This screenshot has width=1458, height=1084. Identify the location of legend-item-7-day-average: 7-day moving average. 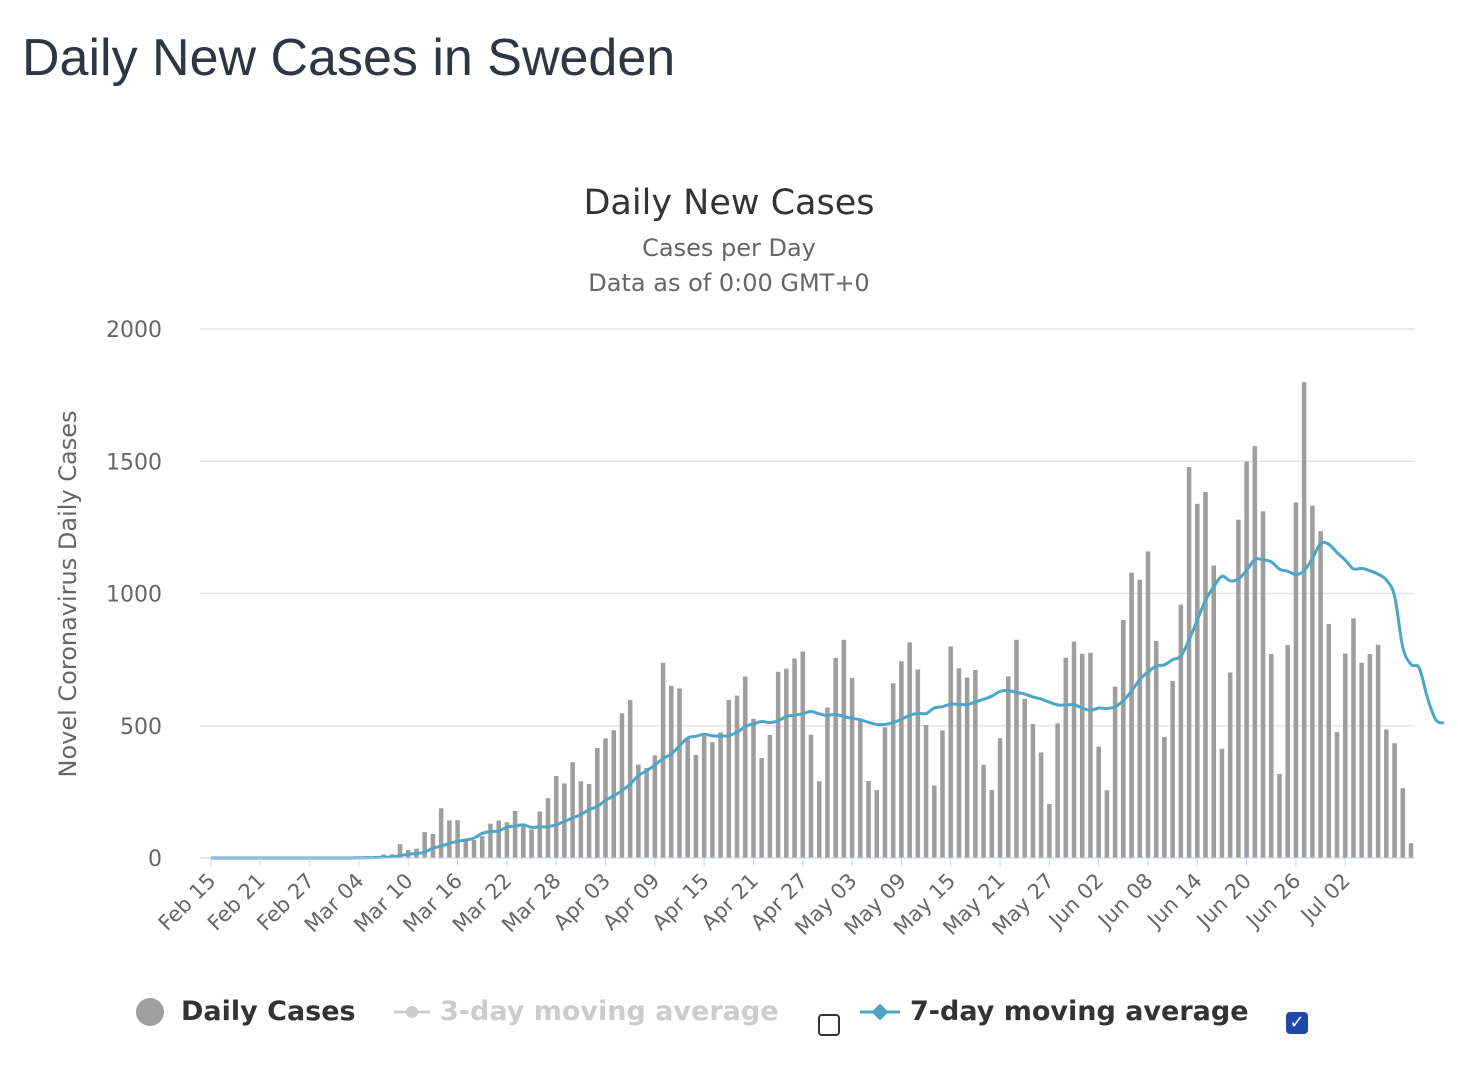
(1054, 1011).